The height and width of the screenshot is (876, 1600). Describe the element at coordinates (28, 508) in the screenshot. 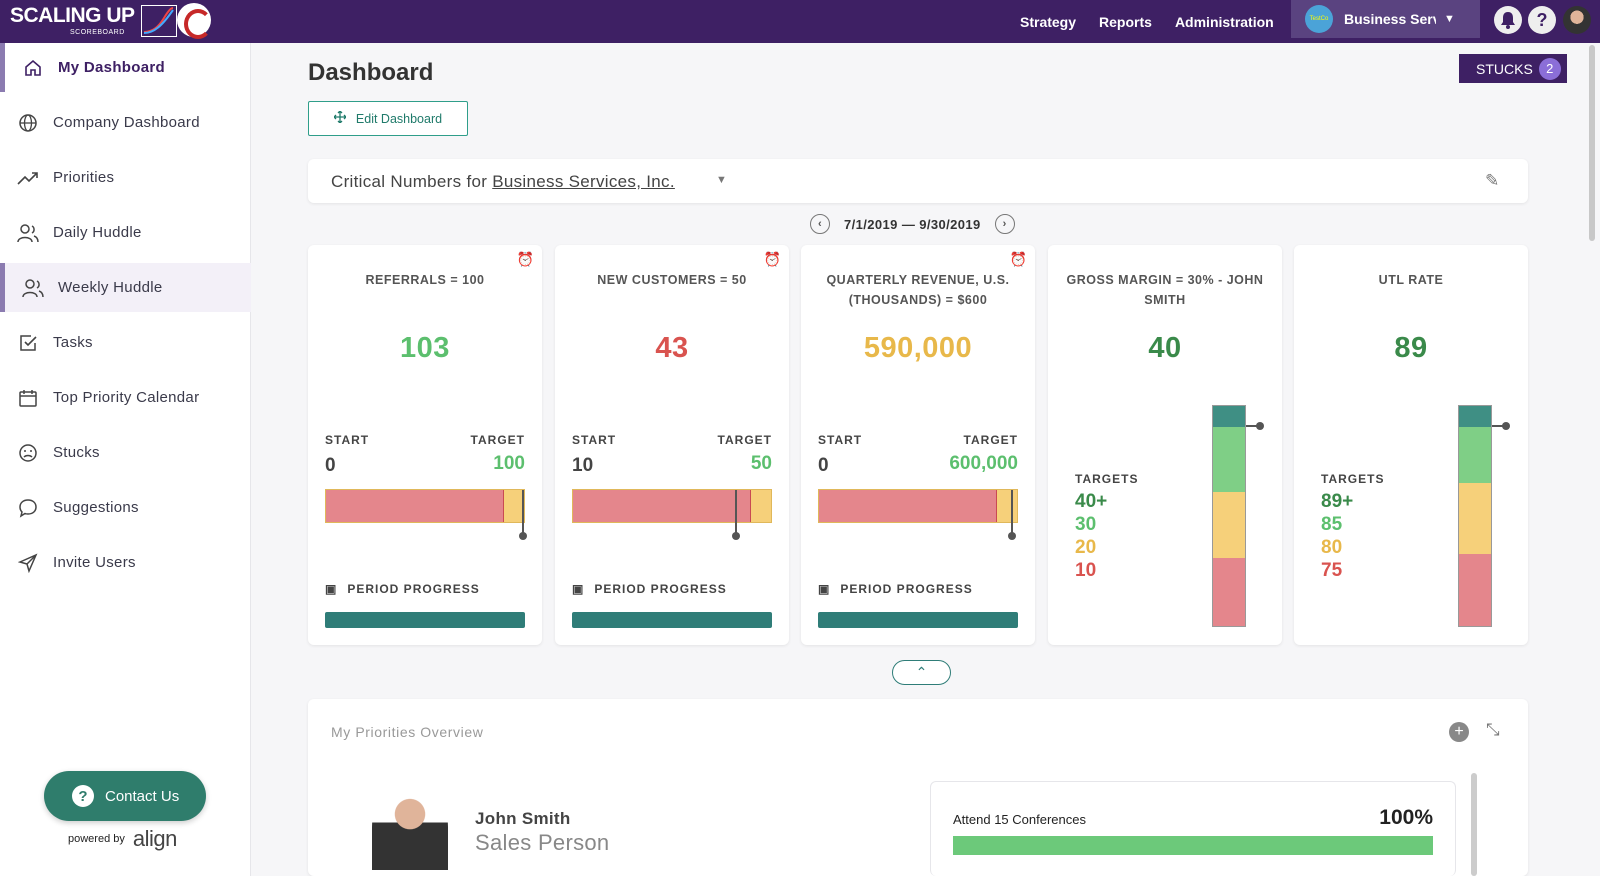

I see `chat-icon` at that location.